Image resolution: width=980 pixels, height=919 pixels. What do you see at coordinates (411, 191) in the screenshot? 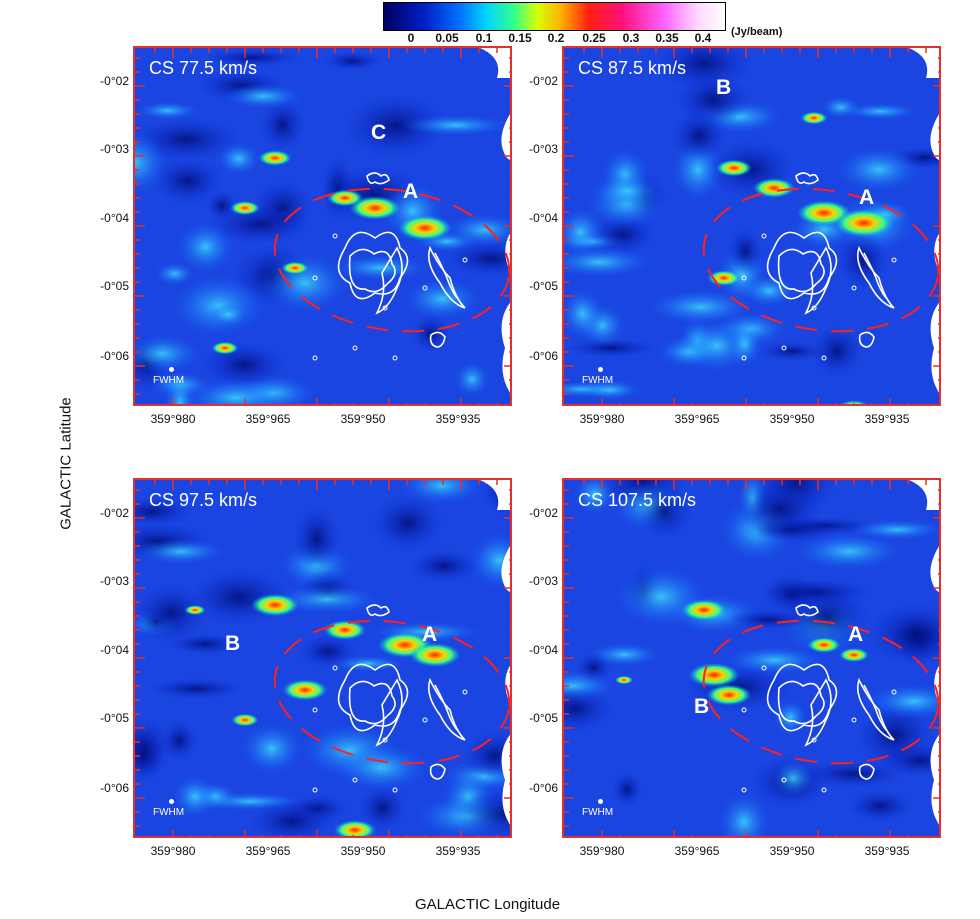
I see `region-label: A` at bounding box center [411, 191].